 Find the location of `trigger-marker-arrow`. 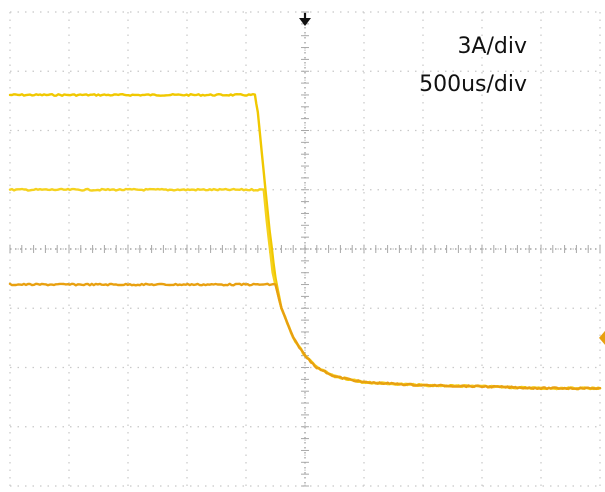

trigger-marker-arrow is located at coordinates (305, 22).